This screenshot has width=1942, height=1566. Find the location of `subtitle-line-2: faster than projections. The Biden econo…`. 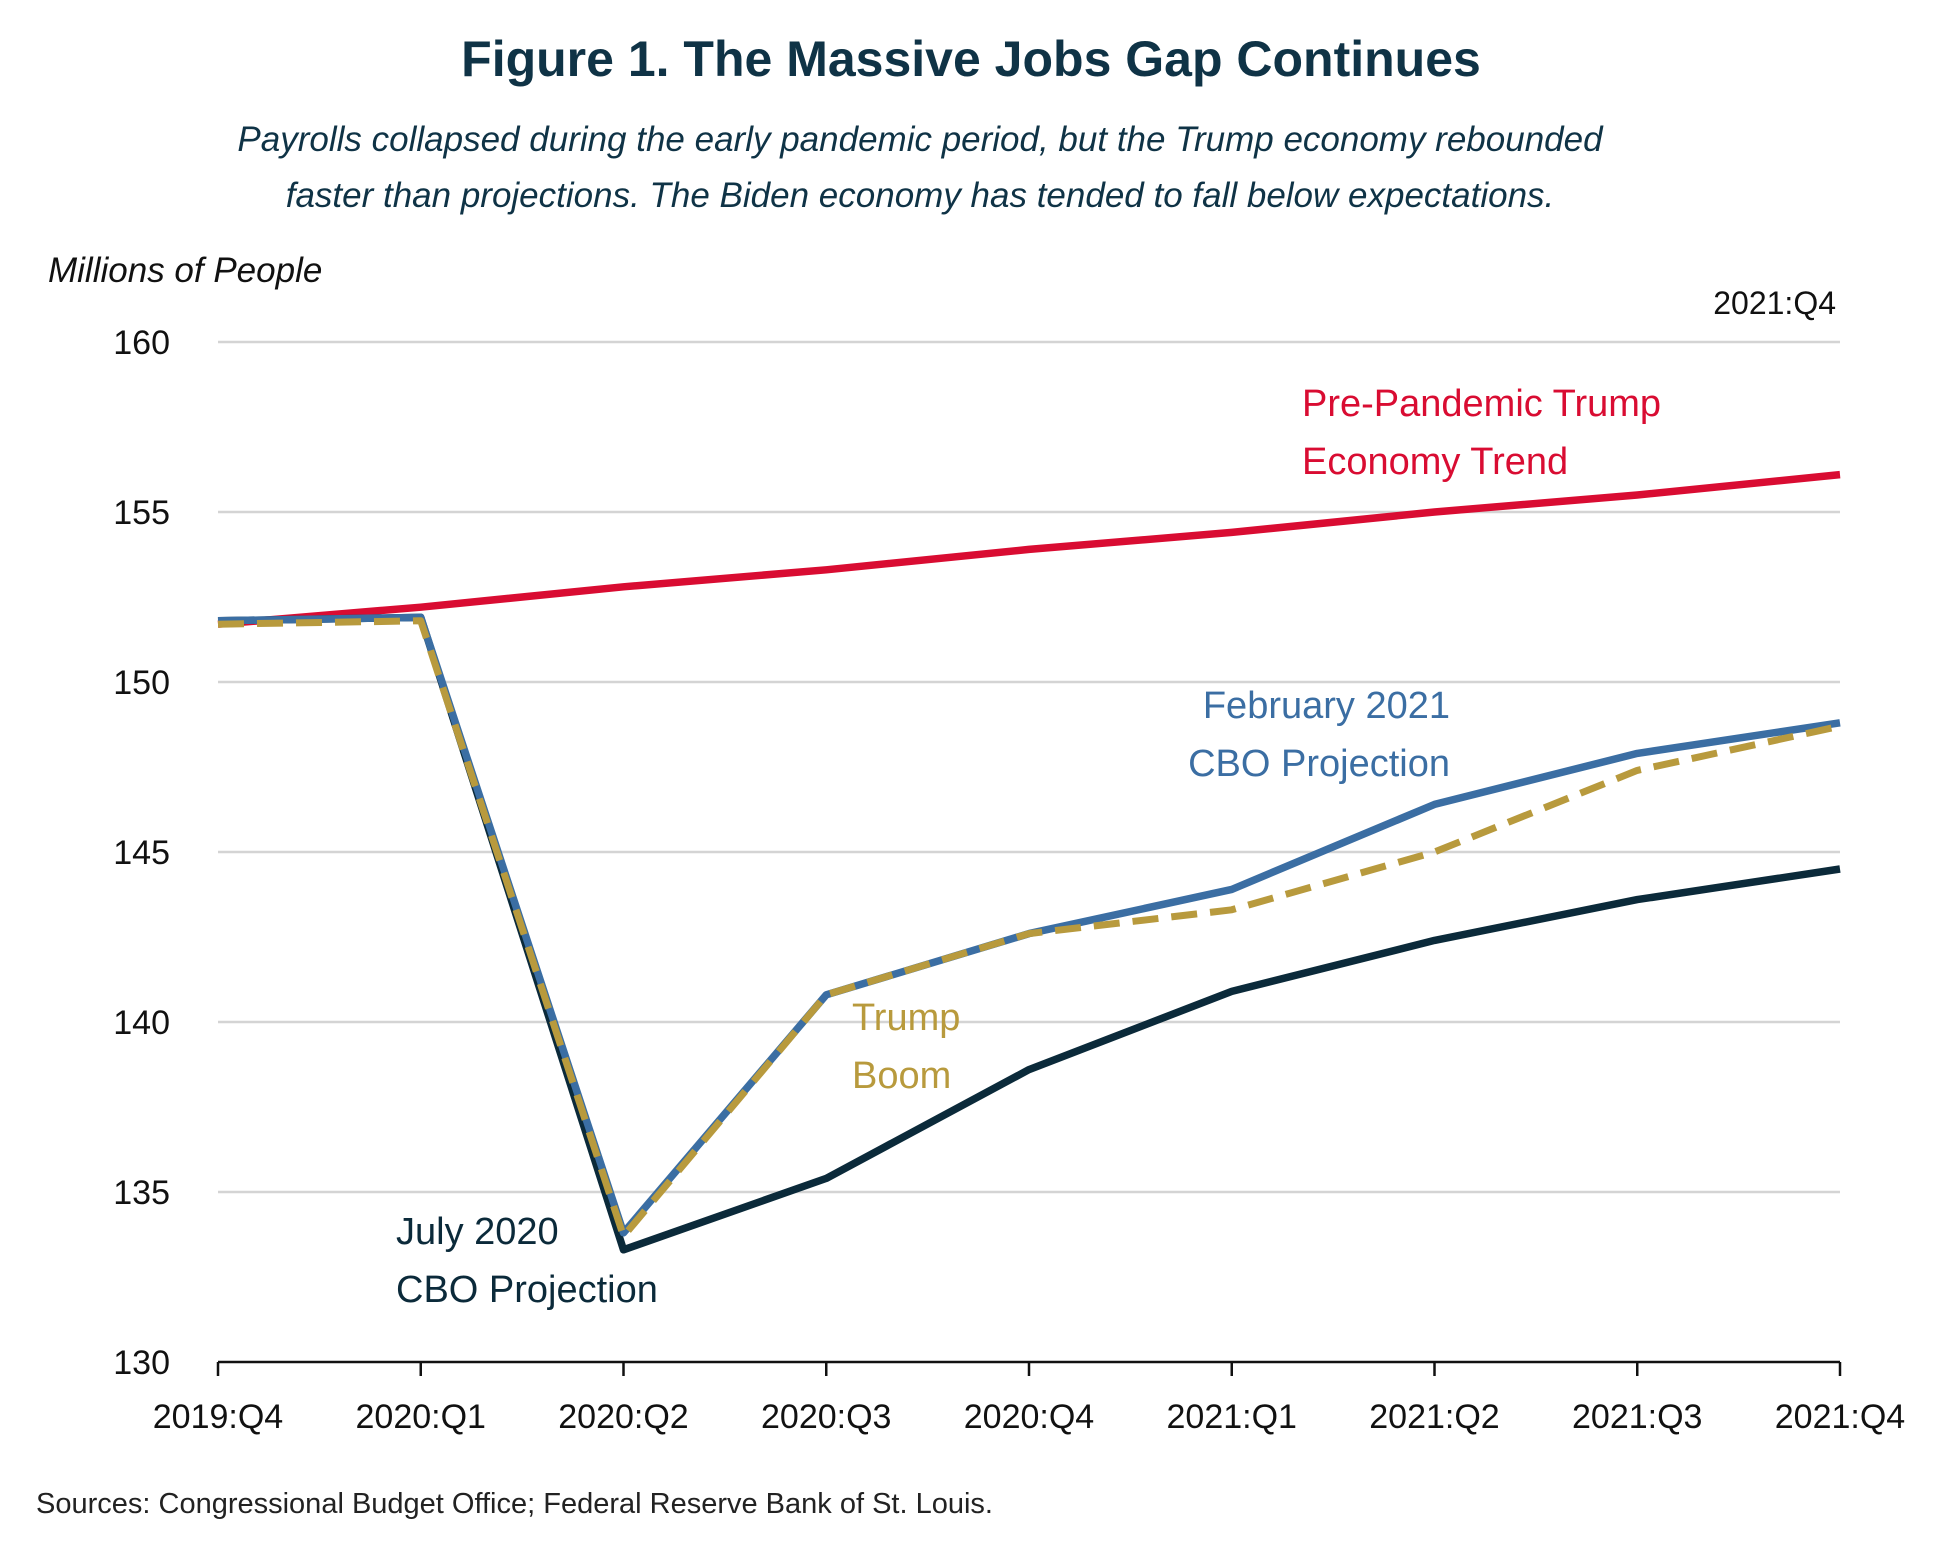

subtitle-line-2: faster than projections. The Biden econo… is located at coordinates (920, 195).